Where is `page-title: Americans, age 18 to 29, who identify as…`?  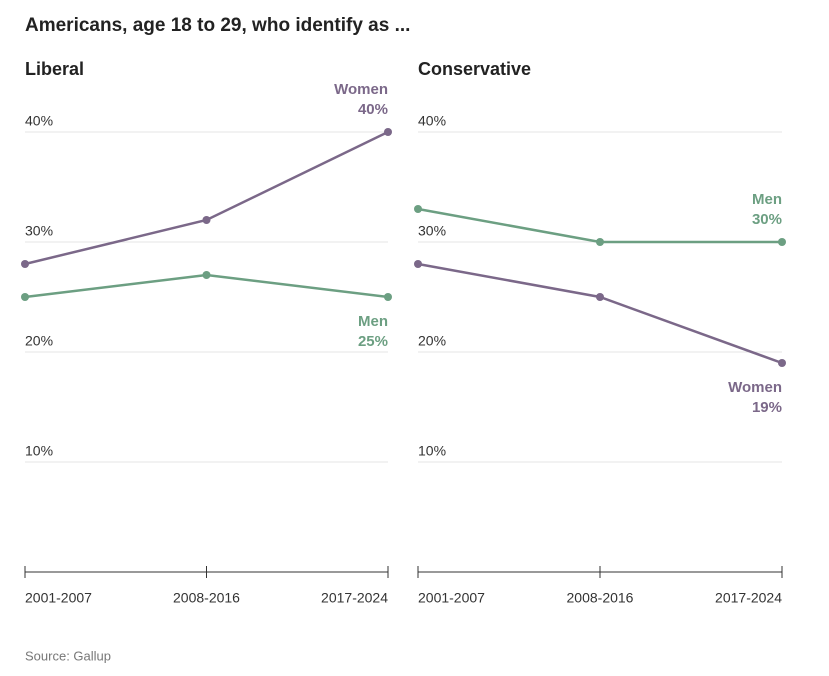
page-title: Americans, age 18 to 29, who identify as… is located at coordinates (217, 25).